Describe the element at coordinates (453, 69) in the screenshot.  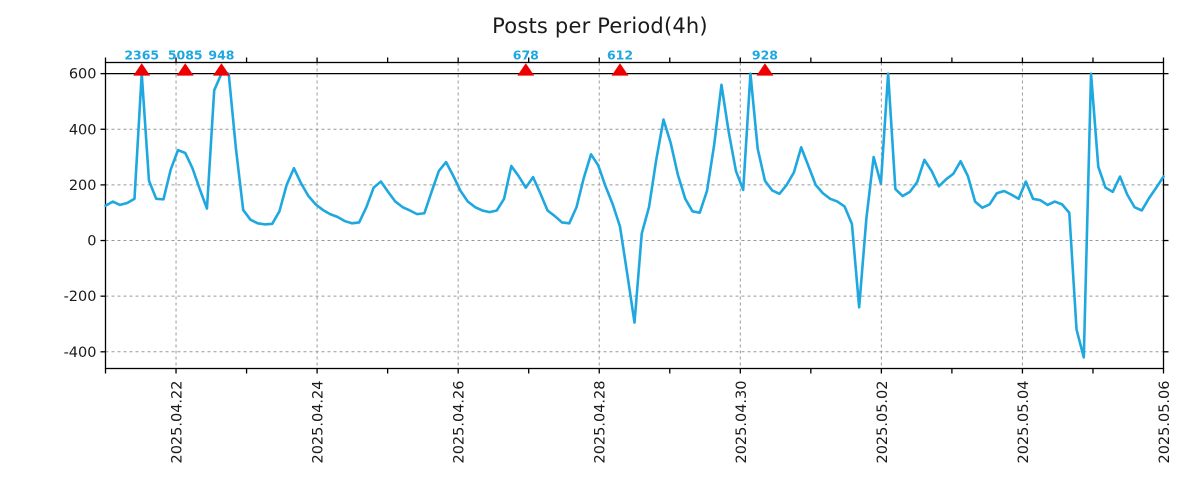
I see `peak-markers` at that location.